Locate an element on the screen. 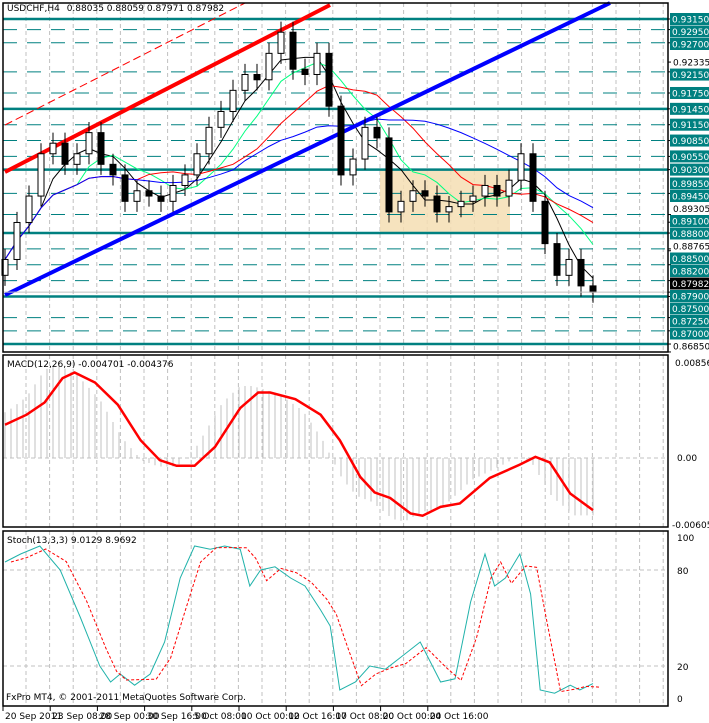 This screenshot has width=709, height=723. price-scale-label: 0.88765 is located at coordinates (691, 248).